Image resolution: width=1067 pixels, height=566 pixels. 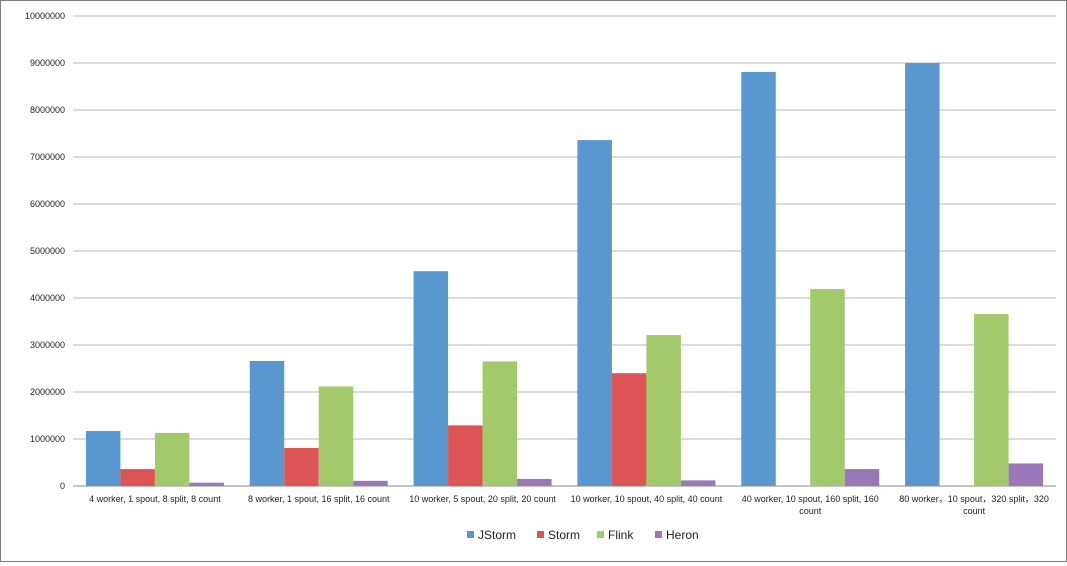 I want to click on legend-item-storm: Storm, so click(x=558, y=535).